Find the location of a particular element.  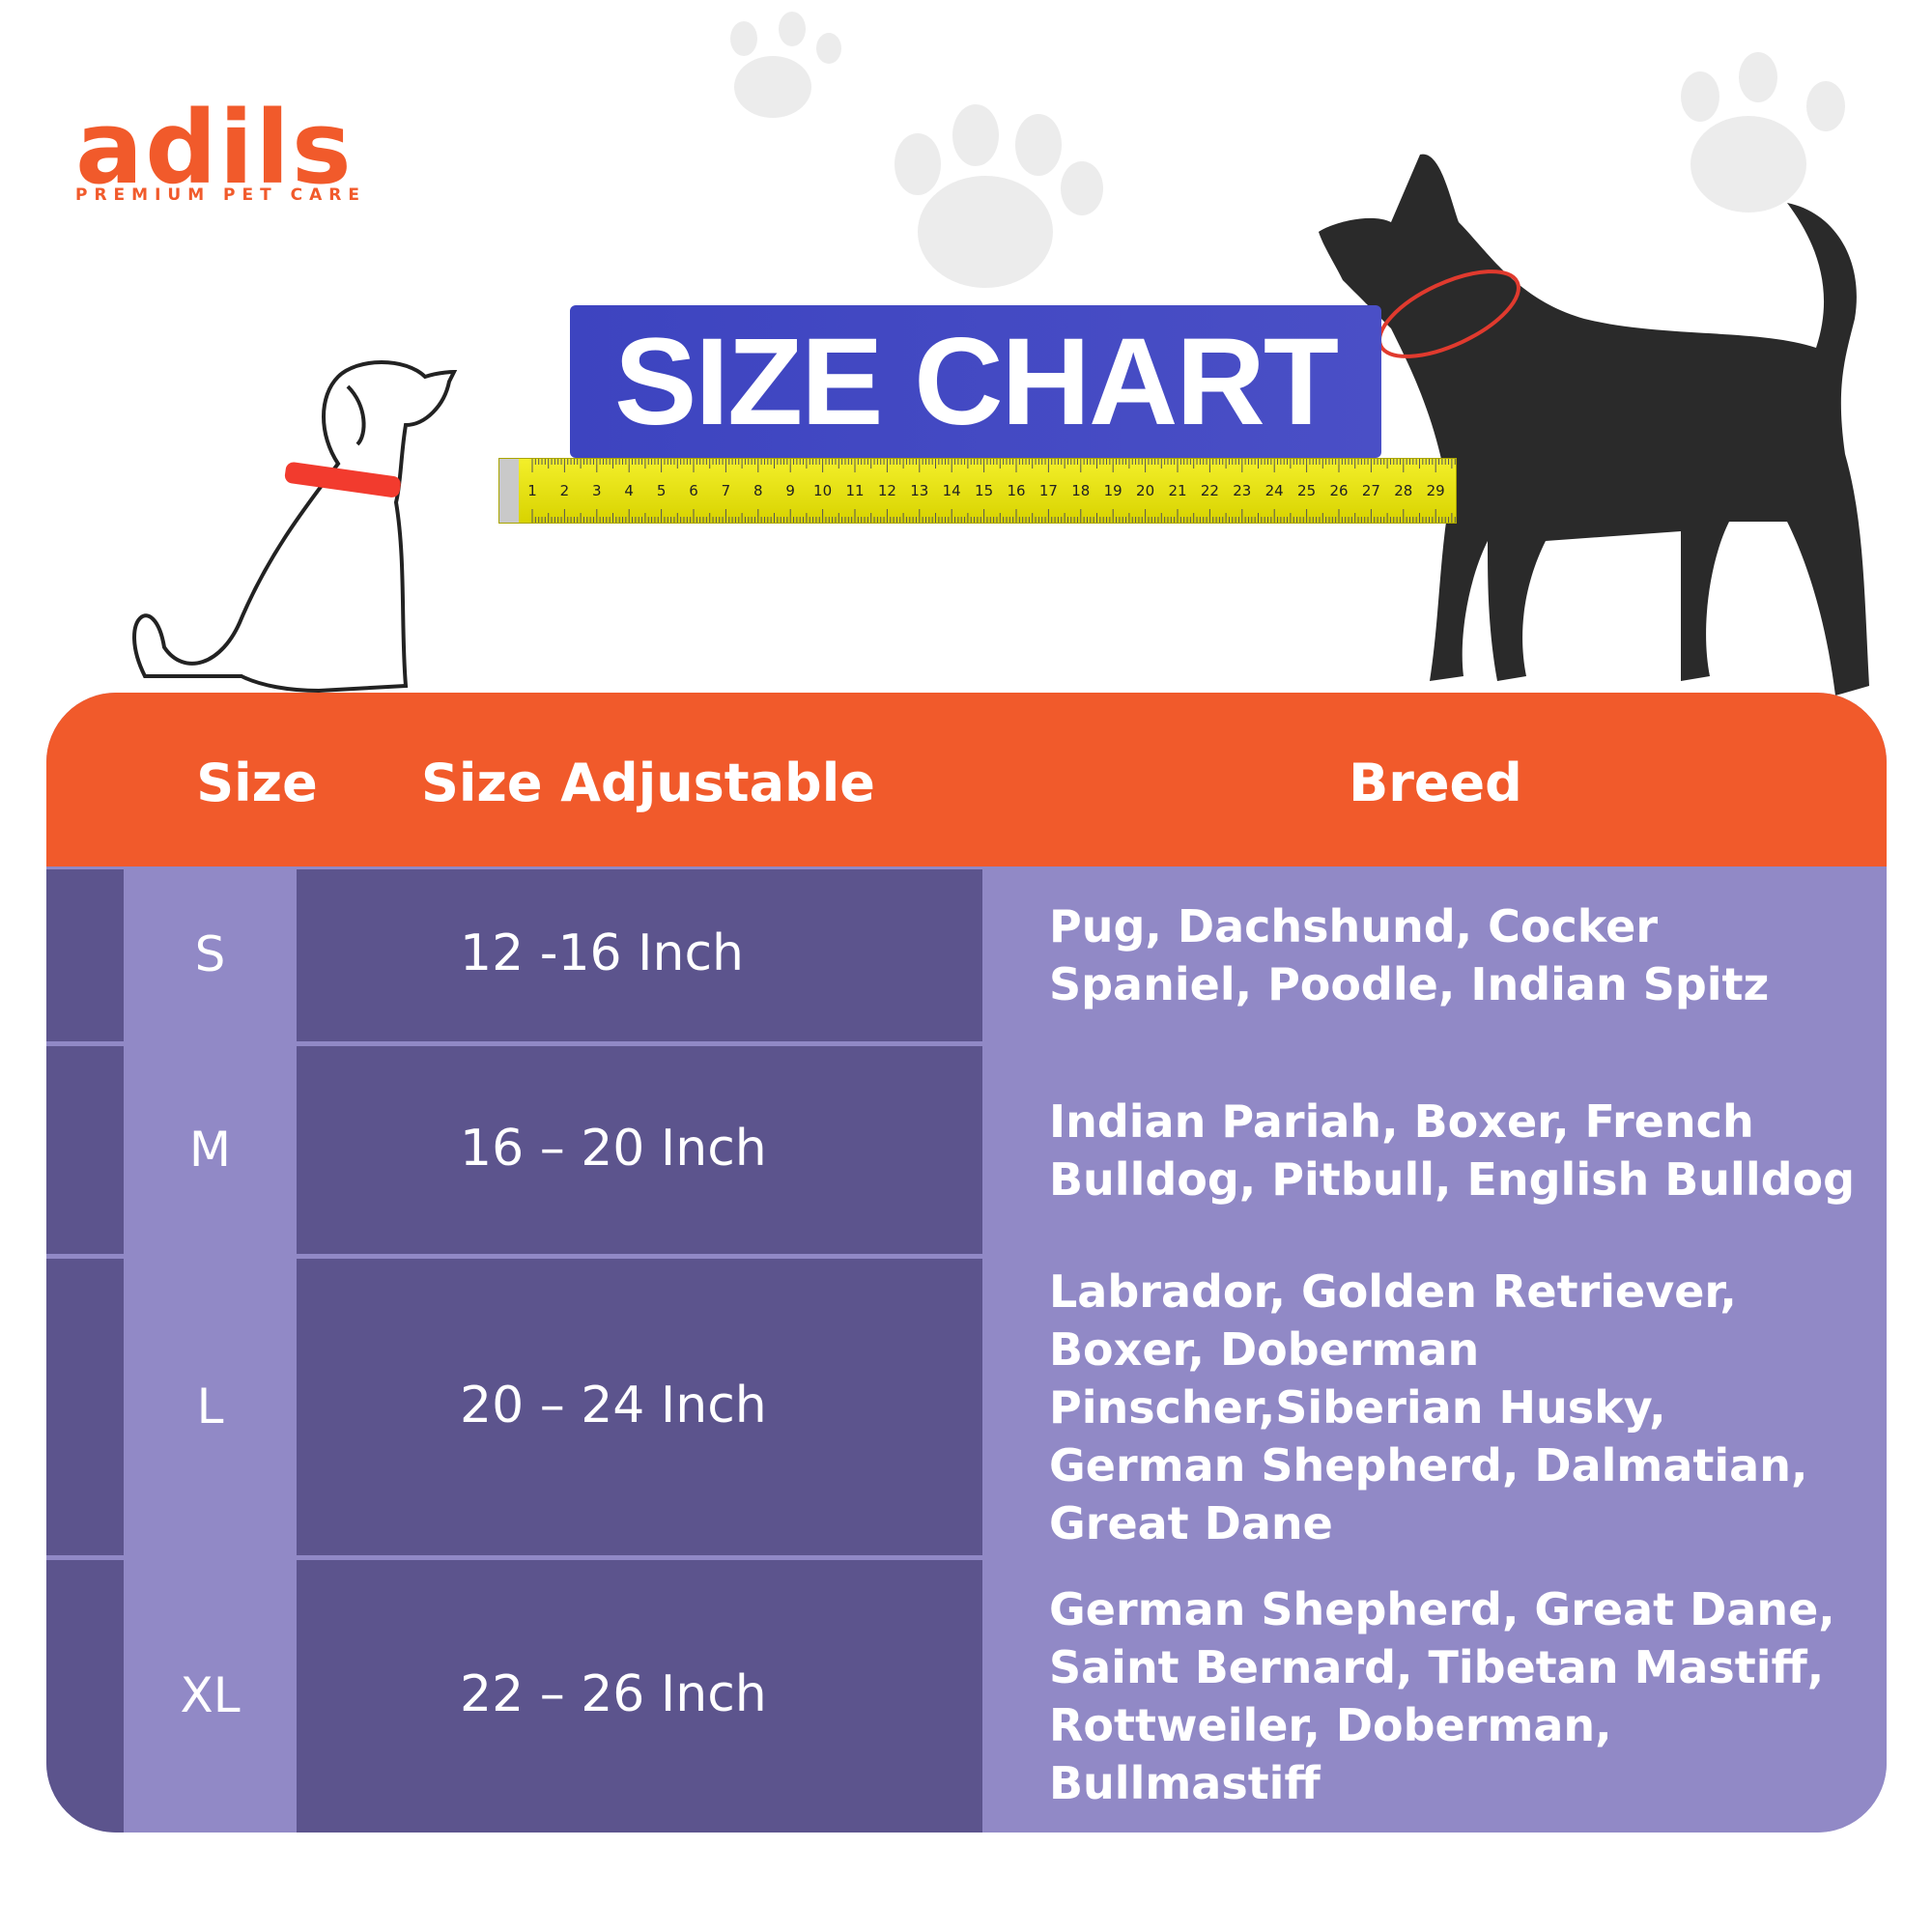

ruler-number: 15 is located at coordinates (984, 490).